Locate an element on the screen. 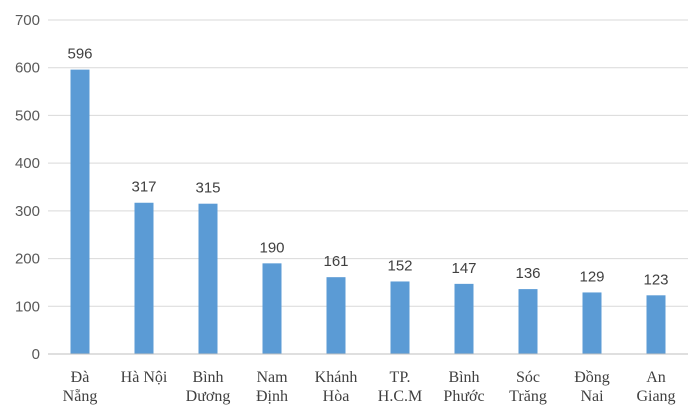  x-category-label: Sóc Trăng is located at coordinates (528, 387).